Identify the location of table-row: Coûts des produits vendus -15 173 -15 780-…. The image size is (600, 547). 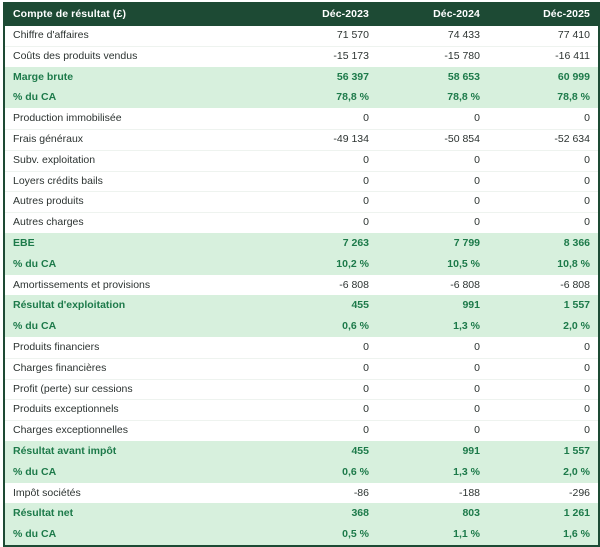
(301, 56).